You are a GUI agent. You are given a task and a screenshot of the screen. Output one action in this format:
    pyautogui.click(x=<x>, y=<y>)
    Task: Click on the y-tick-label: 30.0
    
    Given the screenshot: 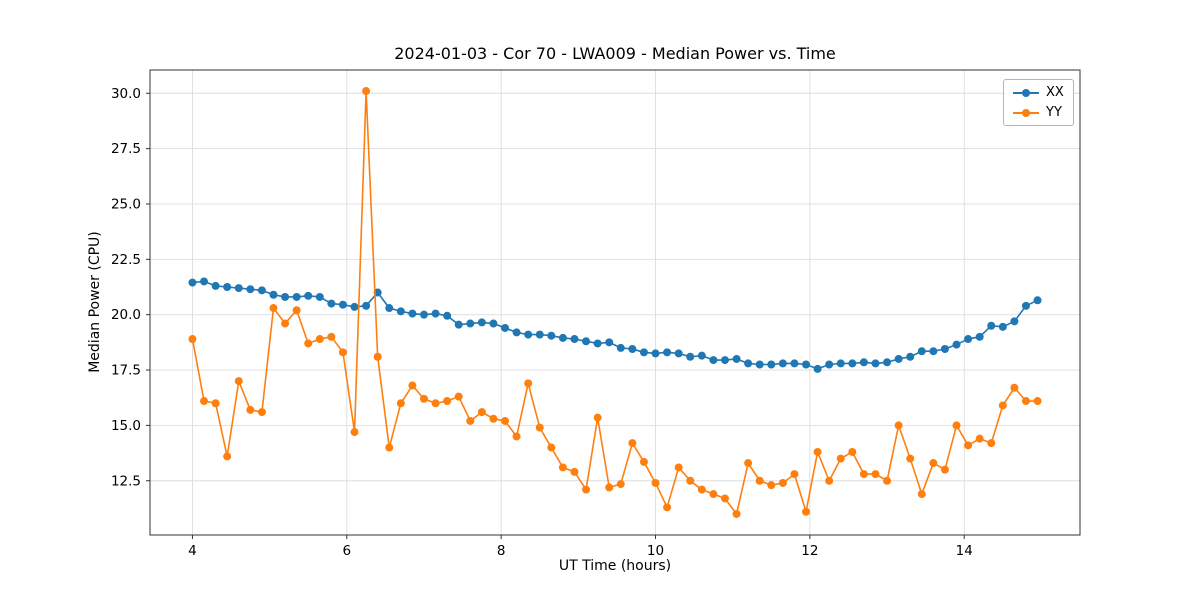 What is the action you would take?
    pyautogui.click(x=126, y=94)
    